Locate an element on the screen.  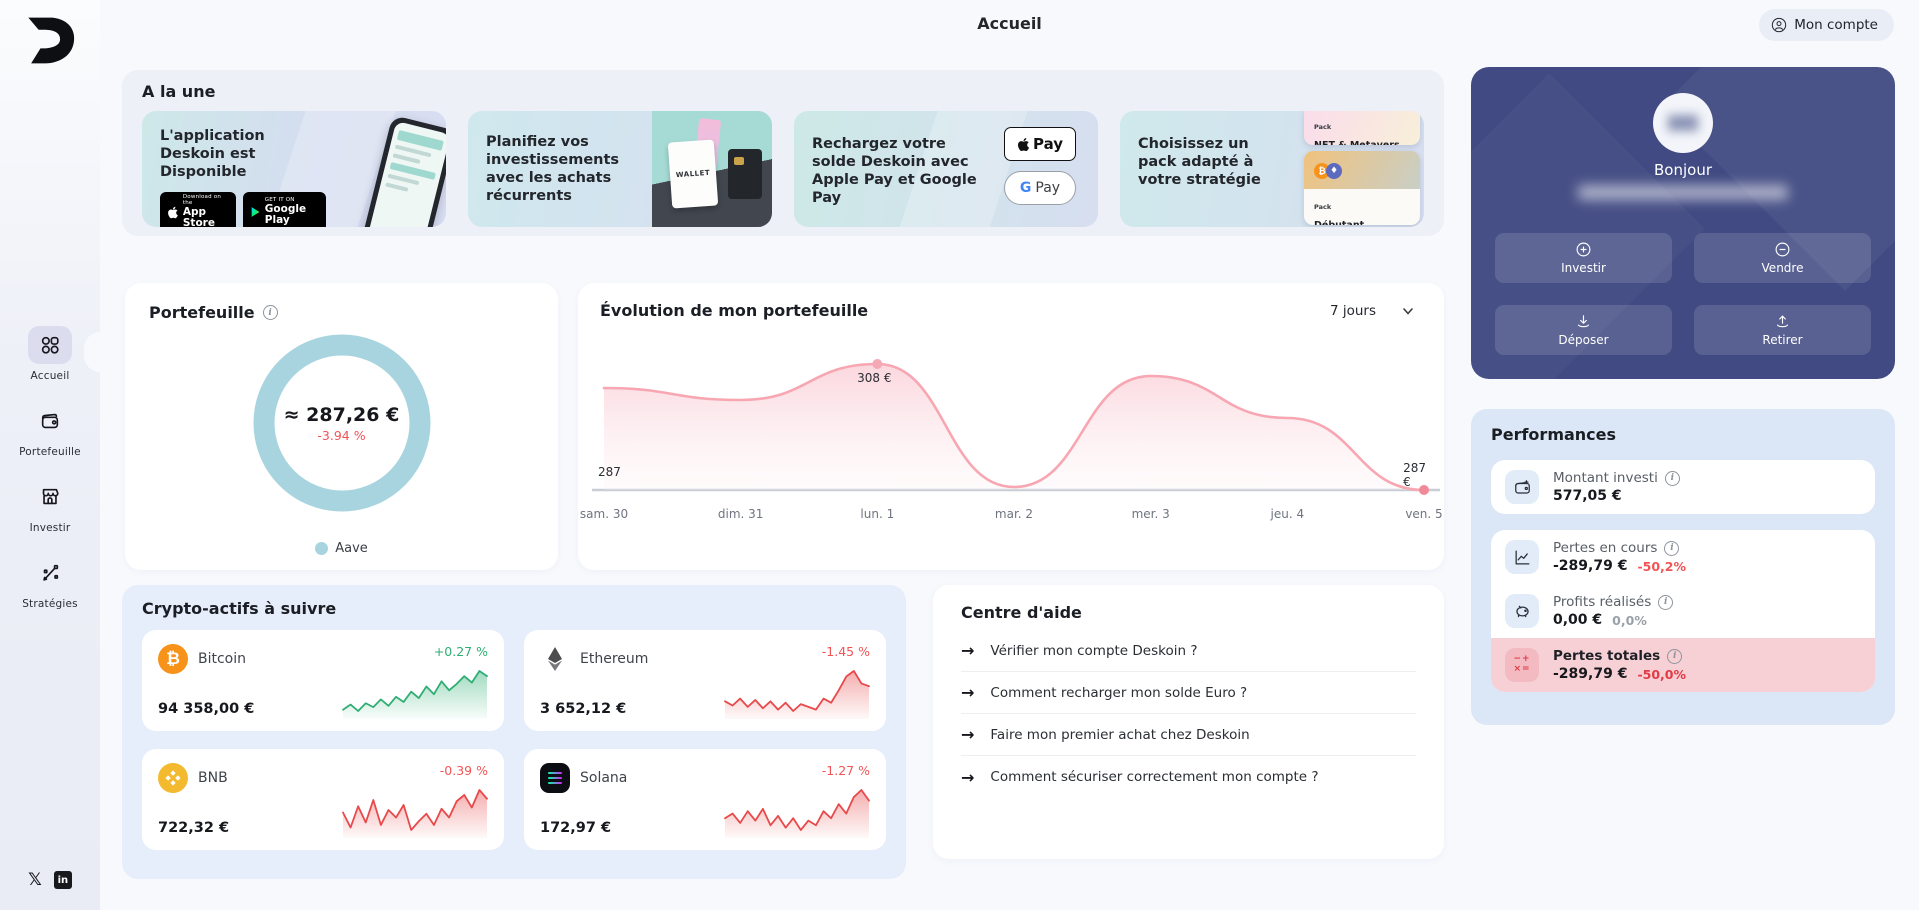
user-name-redacted is located at coordinates (1683, 192).